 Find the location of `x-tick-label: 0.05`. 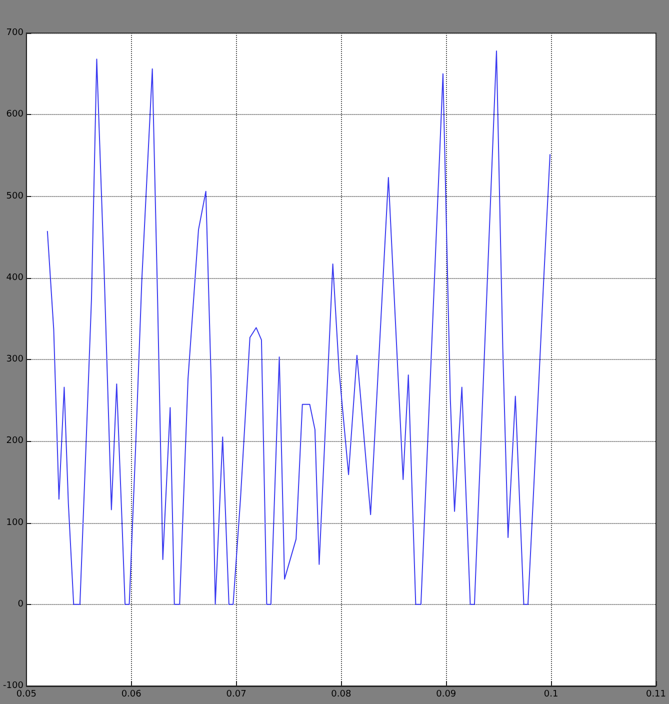

x-tick-label: 0.05 is located at coordinates (26, 695).